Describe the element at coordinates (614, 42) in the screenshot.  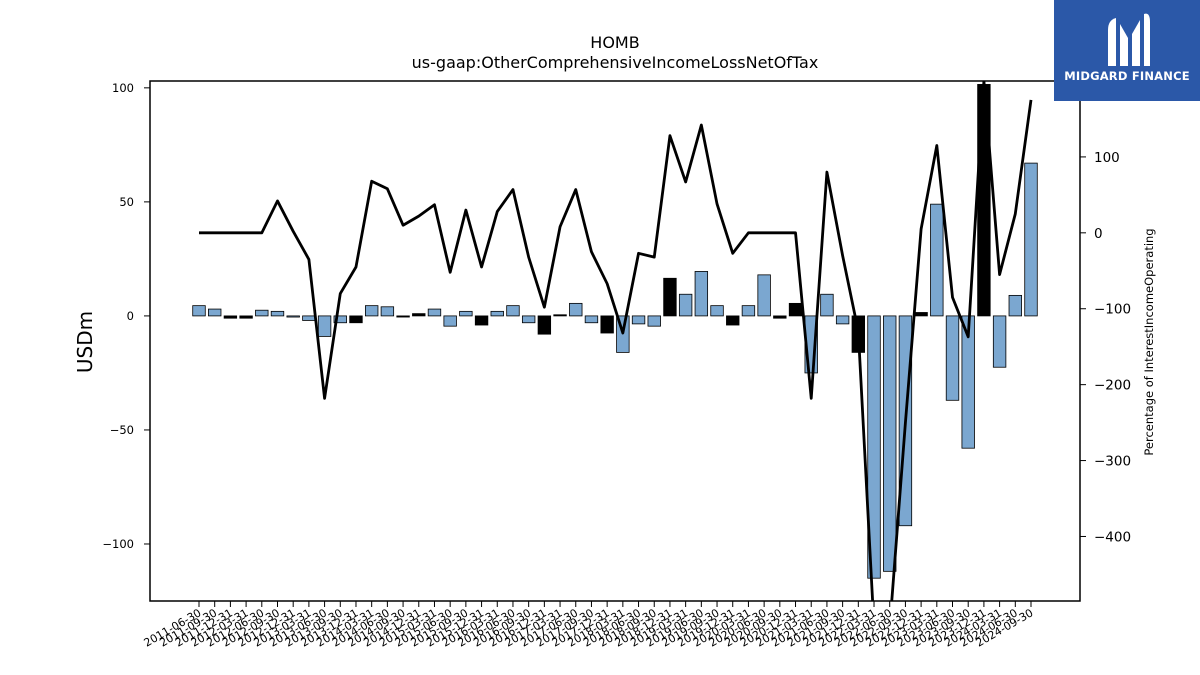
I see `chart-title: HOMB` at that location.